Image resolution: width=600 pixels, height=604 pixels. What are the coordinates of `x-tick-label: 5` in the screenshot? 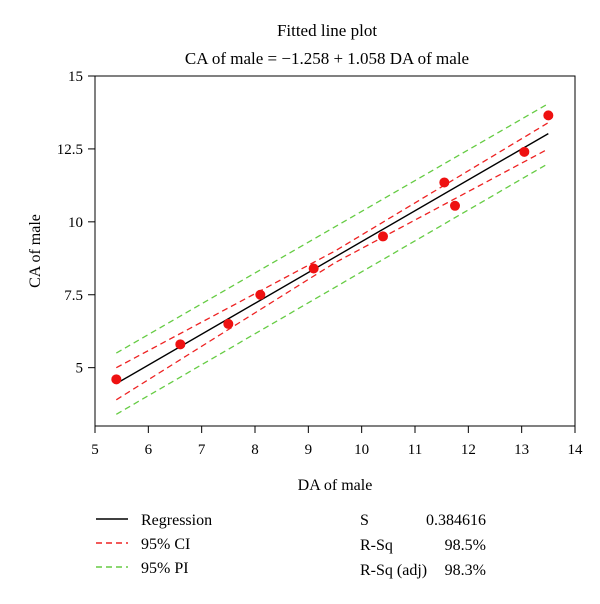 It's located at (95, 450).